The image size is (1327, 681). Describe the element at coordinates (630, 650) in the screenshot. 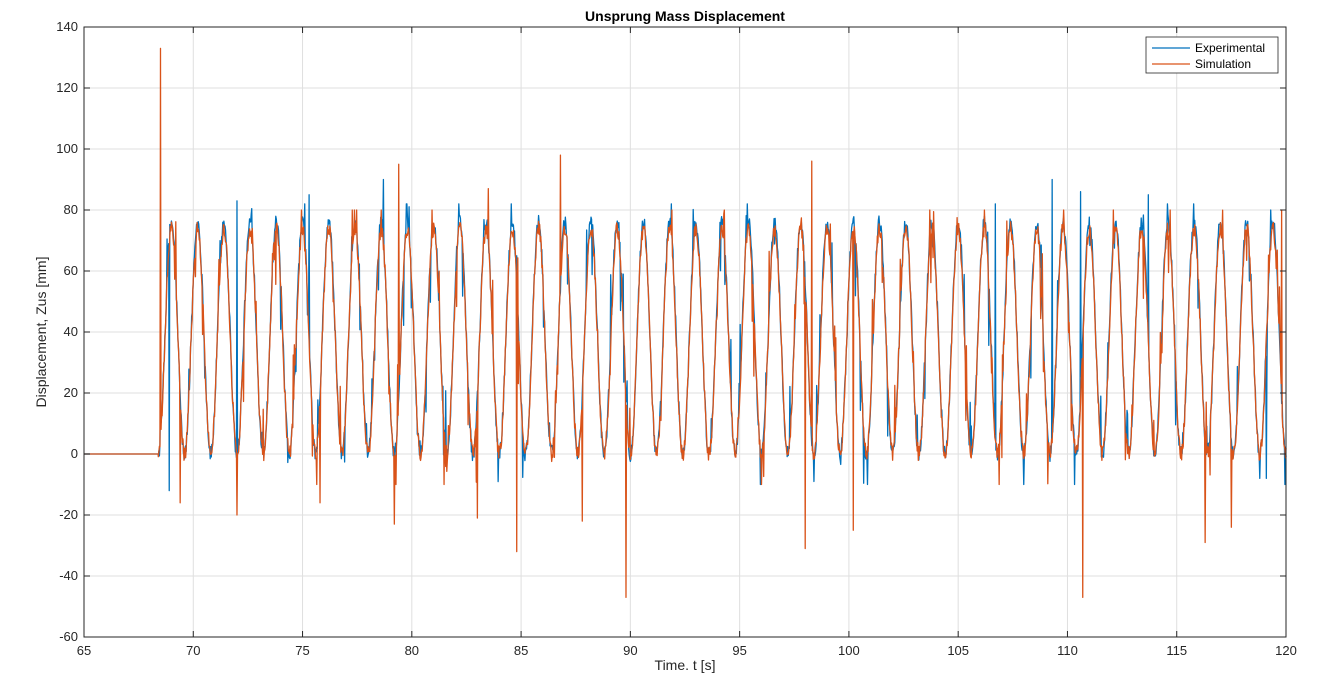

I see `x-tick-label: 90` at that location.